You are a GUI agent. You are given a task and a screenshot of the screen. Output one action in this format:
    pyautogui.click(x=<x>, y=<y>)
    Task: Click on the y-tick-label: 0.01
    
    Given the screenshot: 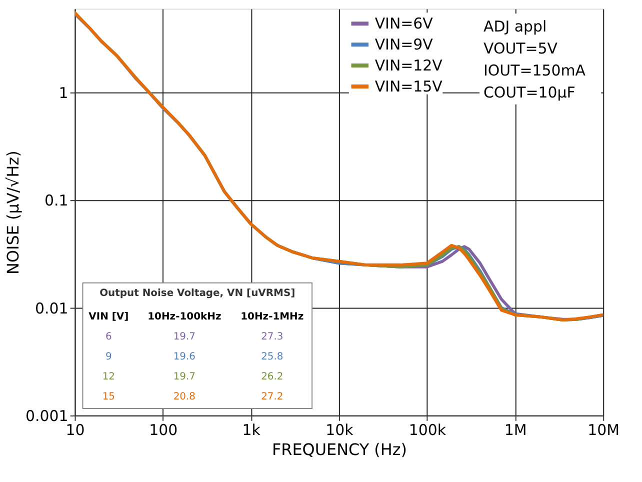 What is the action you would take?
    pyautogui.click(x=51, y=308)
    